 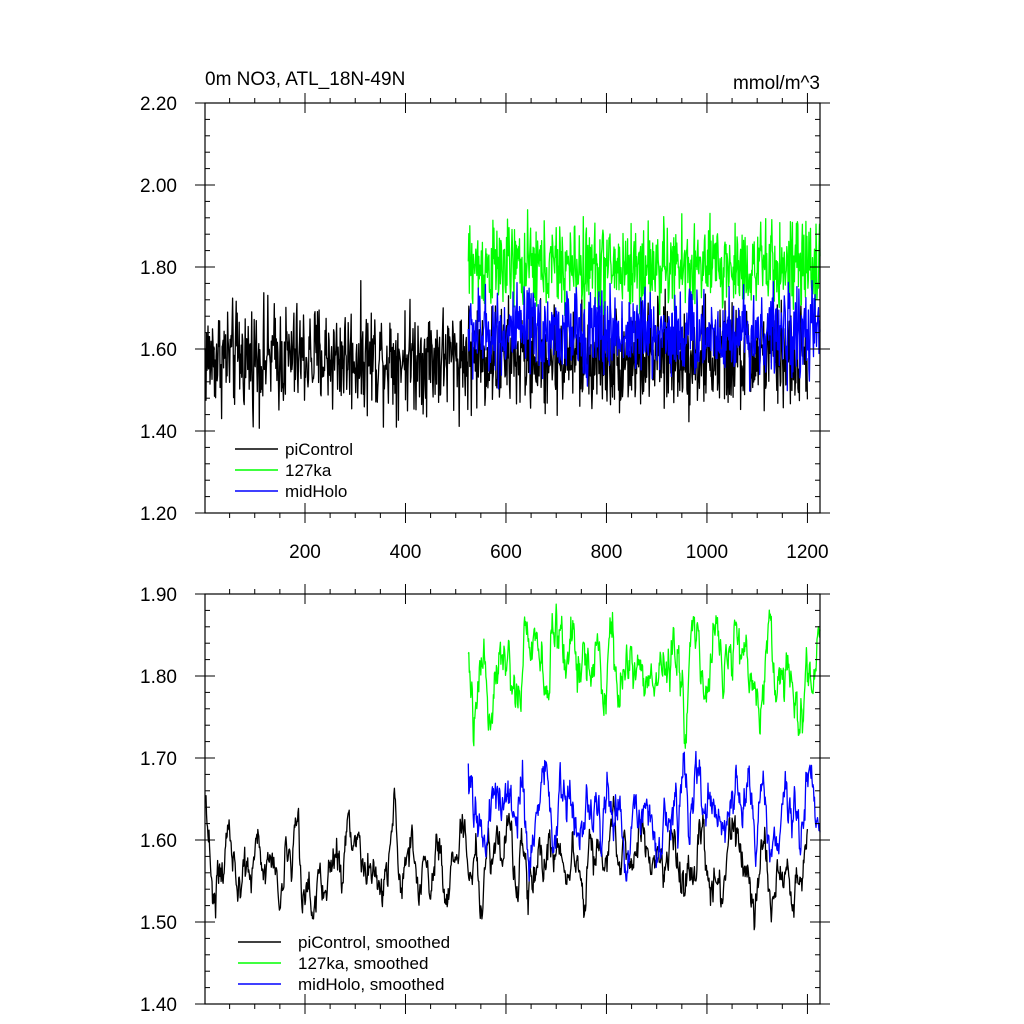 I want to click on series-line-picontrol-smoothed, so click(x=506, y=859).